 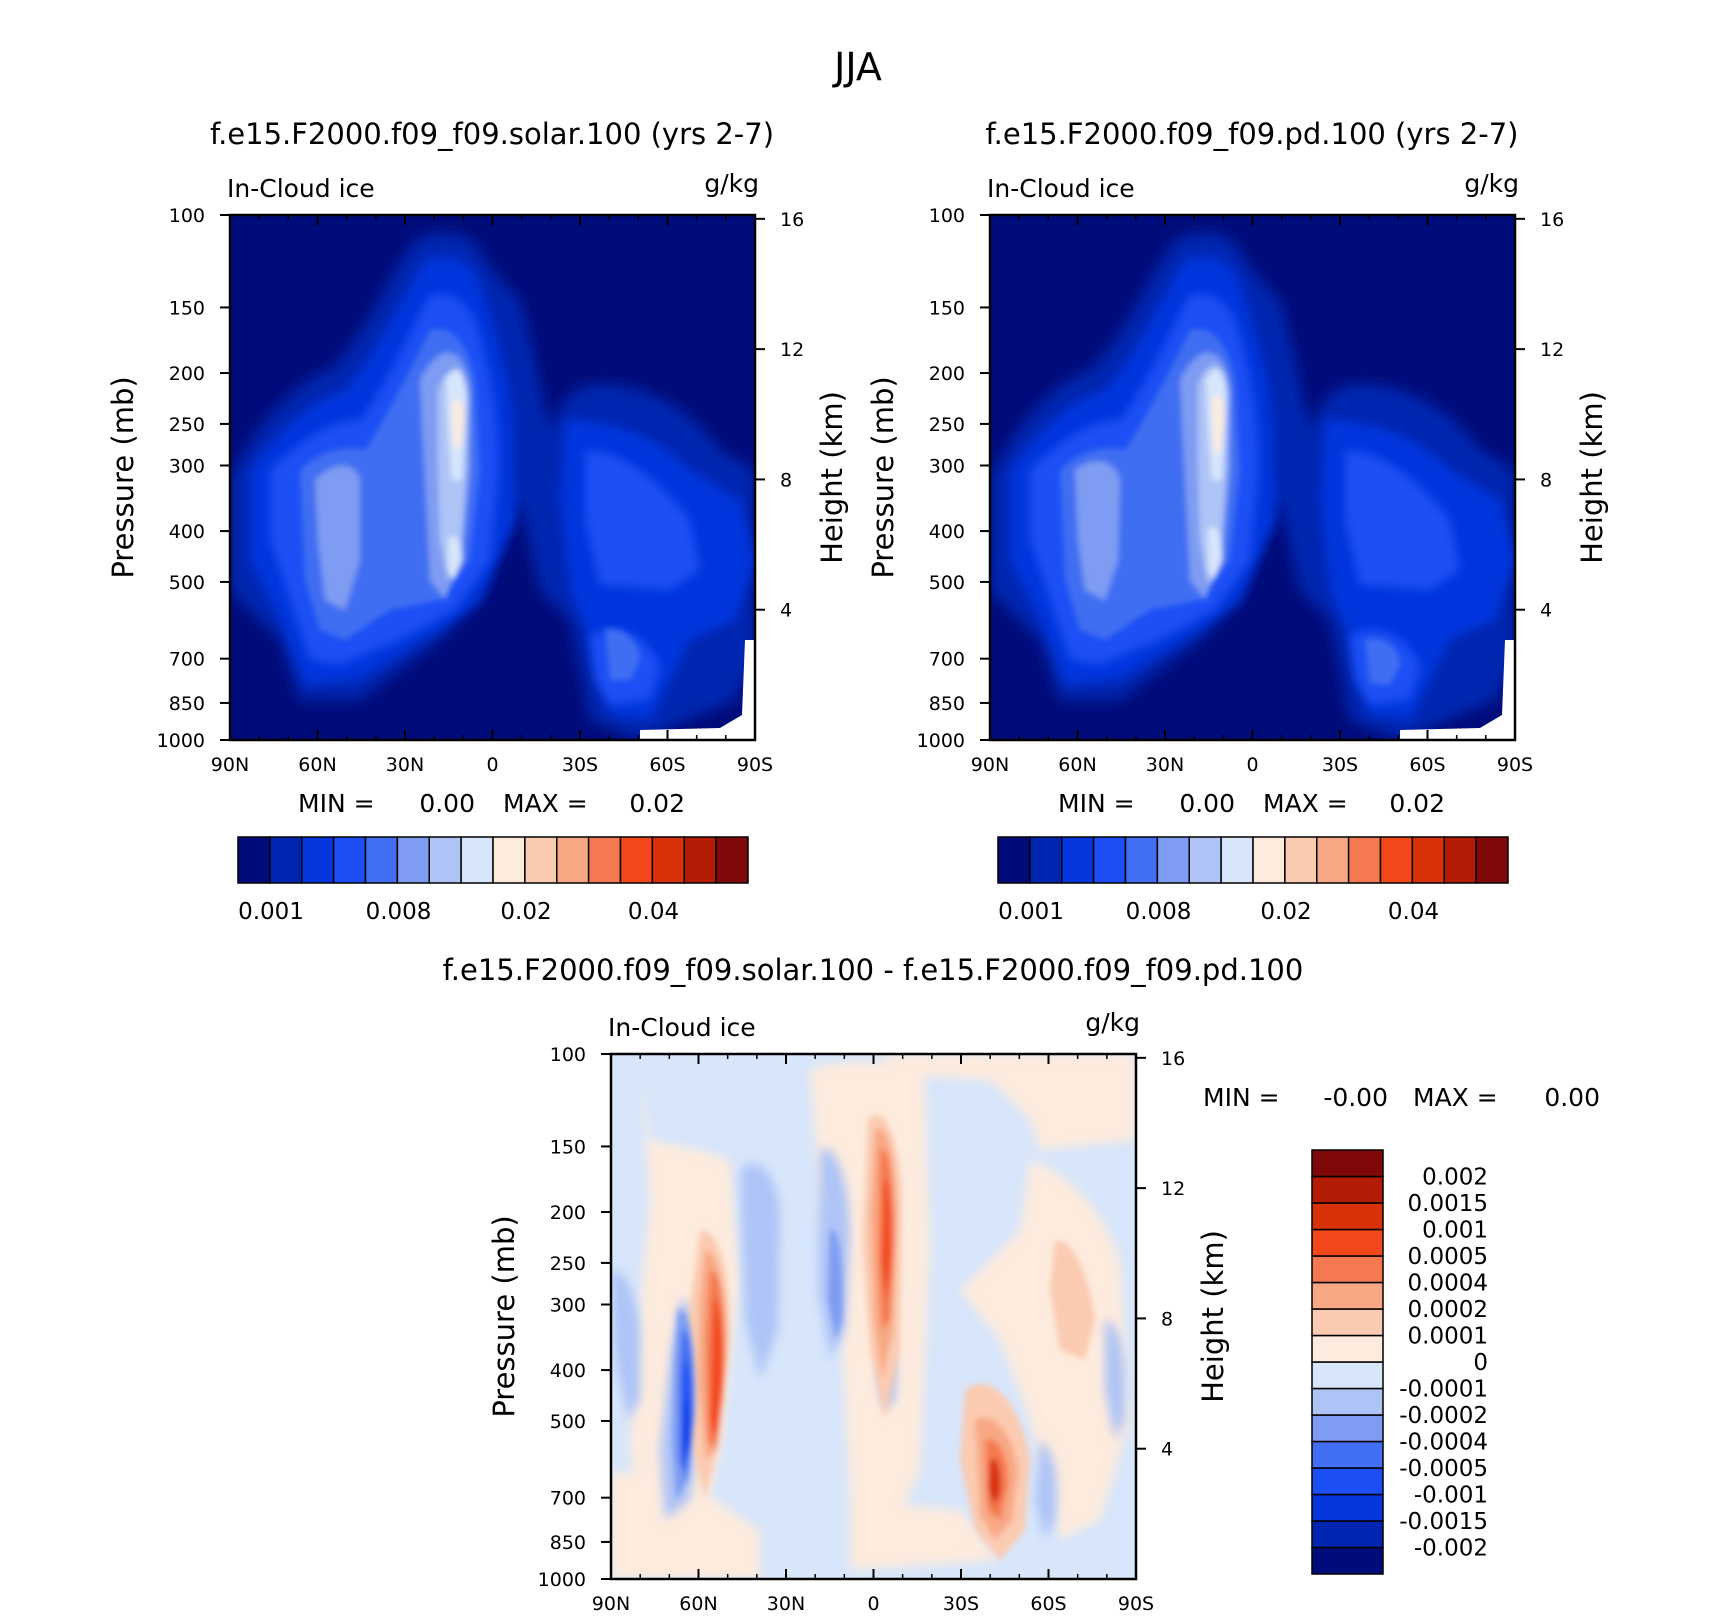 What do you see at coordinates (697, 690) in the screenshot?
I see `missing-data-region` at bounding box center [697, 690].